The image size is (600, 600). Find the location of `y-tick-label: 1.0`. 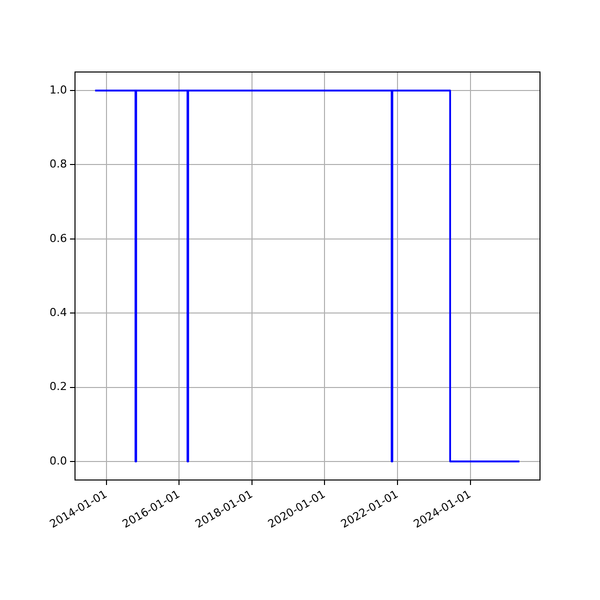

y-tick-label: 1.0 is located at coordinates (58, 89).